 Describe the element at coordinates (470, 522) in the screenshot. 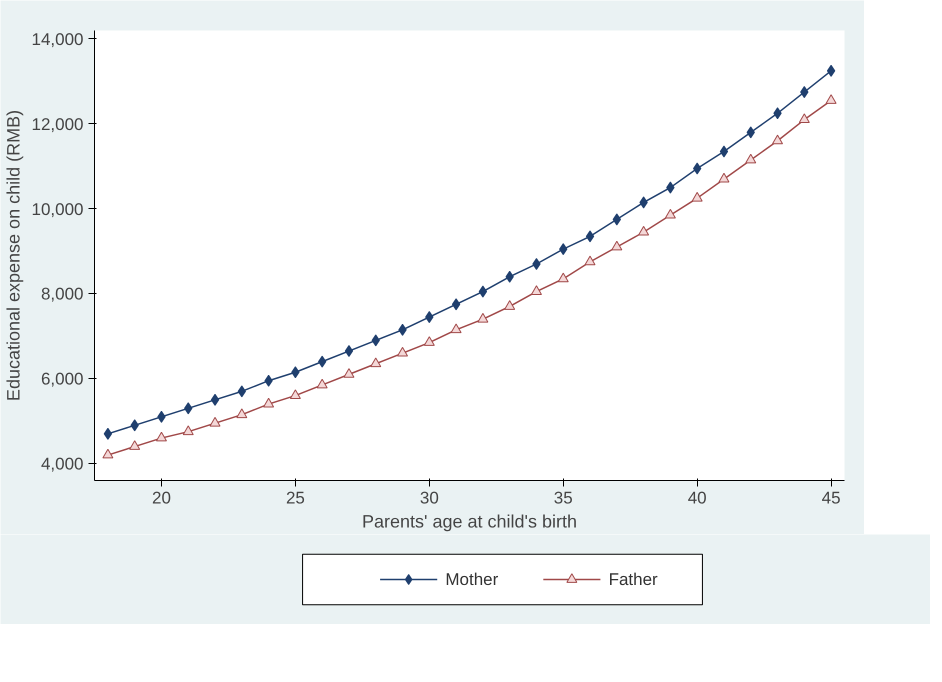

I see `x-axis-title: Parents' age at child's birth` at that location.